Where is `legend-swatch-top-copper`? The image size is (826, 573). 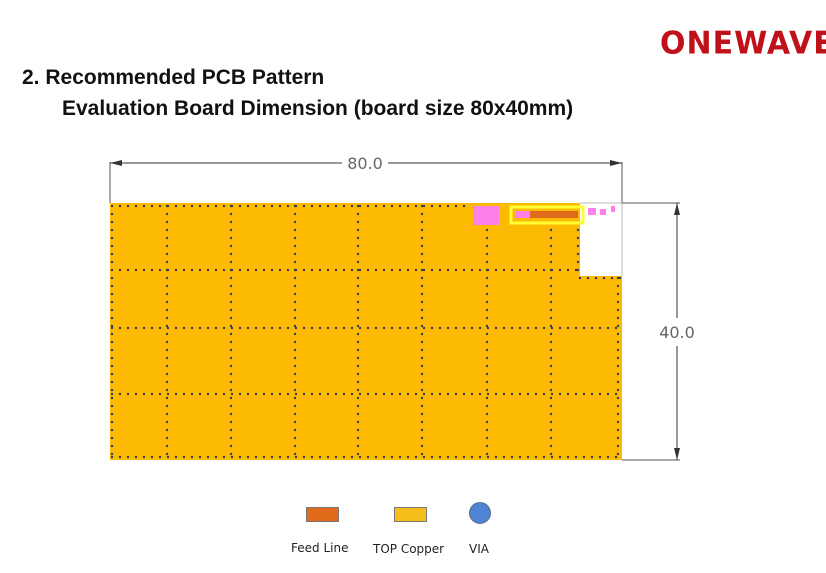
legend-swatch-top-copper is located at coordinates (410, 514).